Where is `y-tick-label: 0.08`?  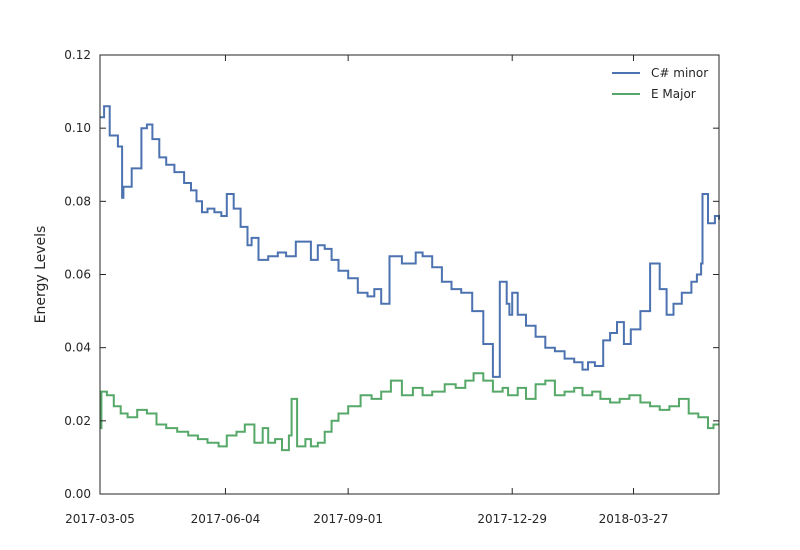
y-tick-label: 0.08 is located at coordinates (77, 201).